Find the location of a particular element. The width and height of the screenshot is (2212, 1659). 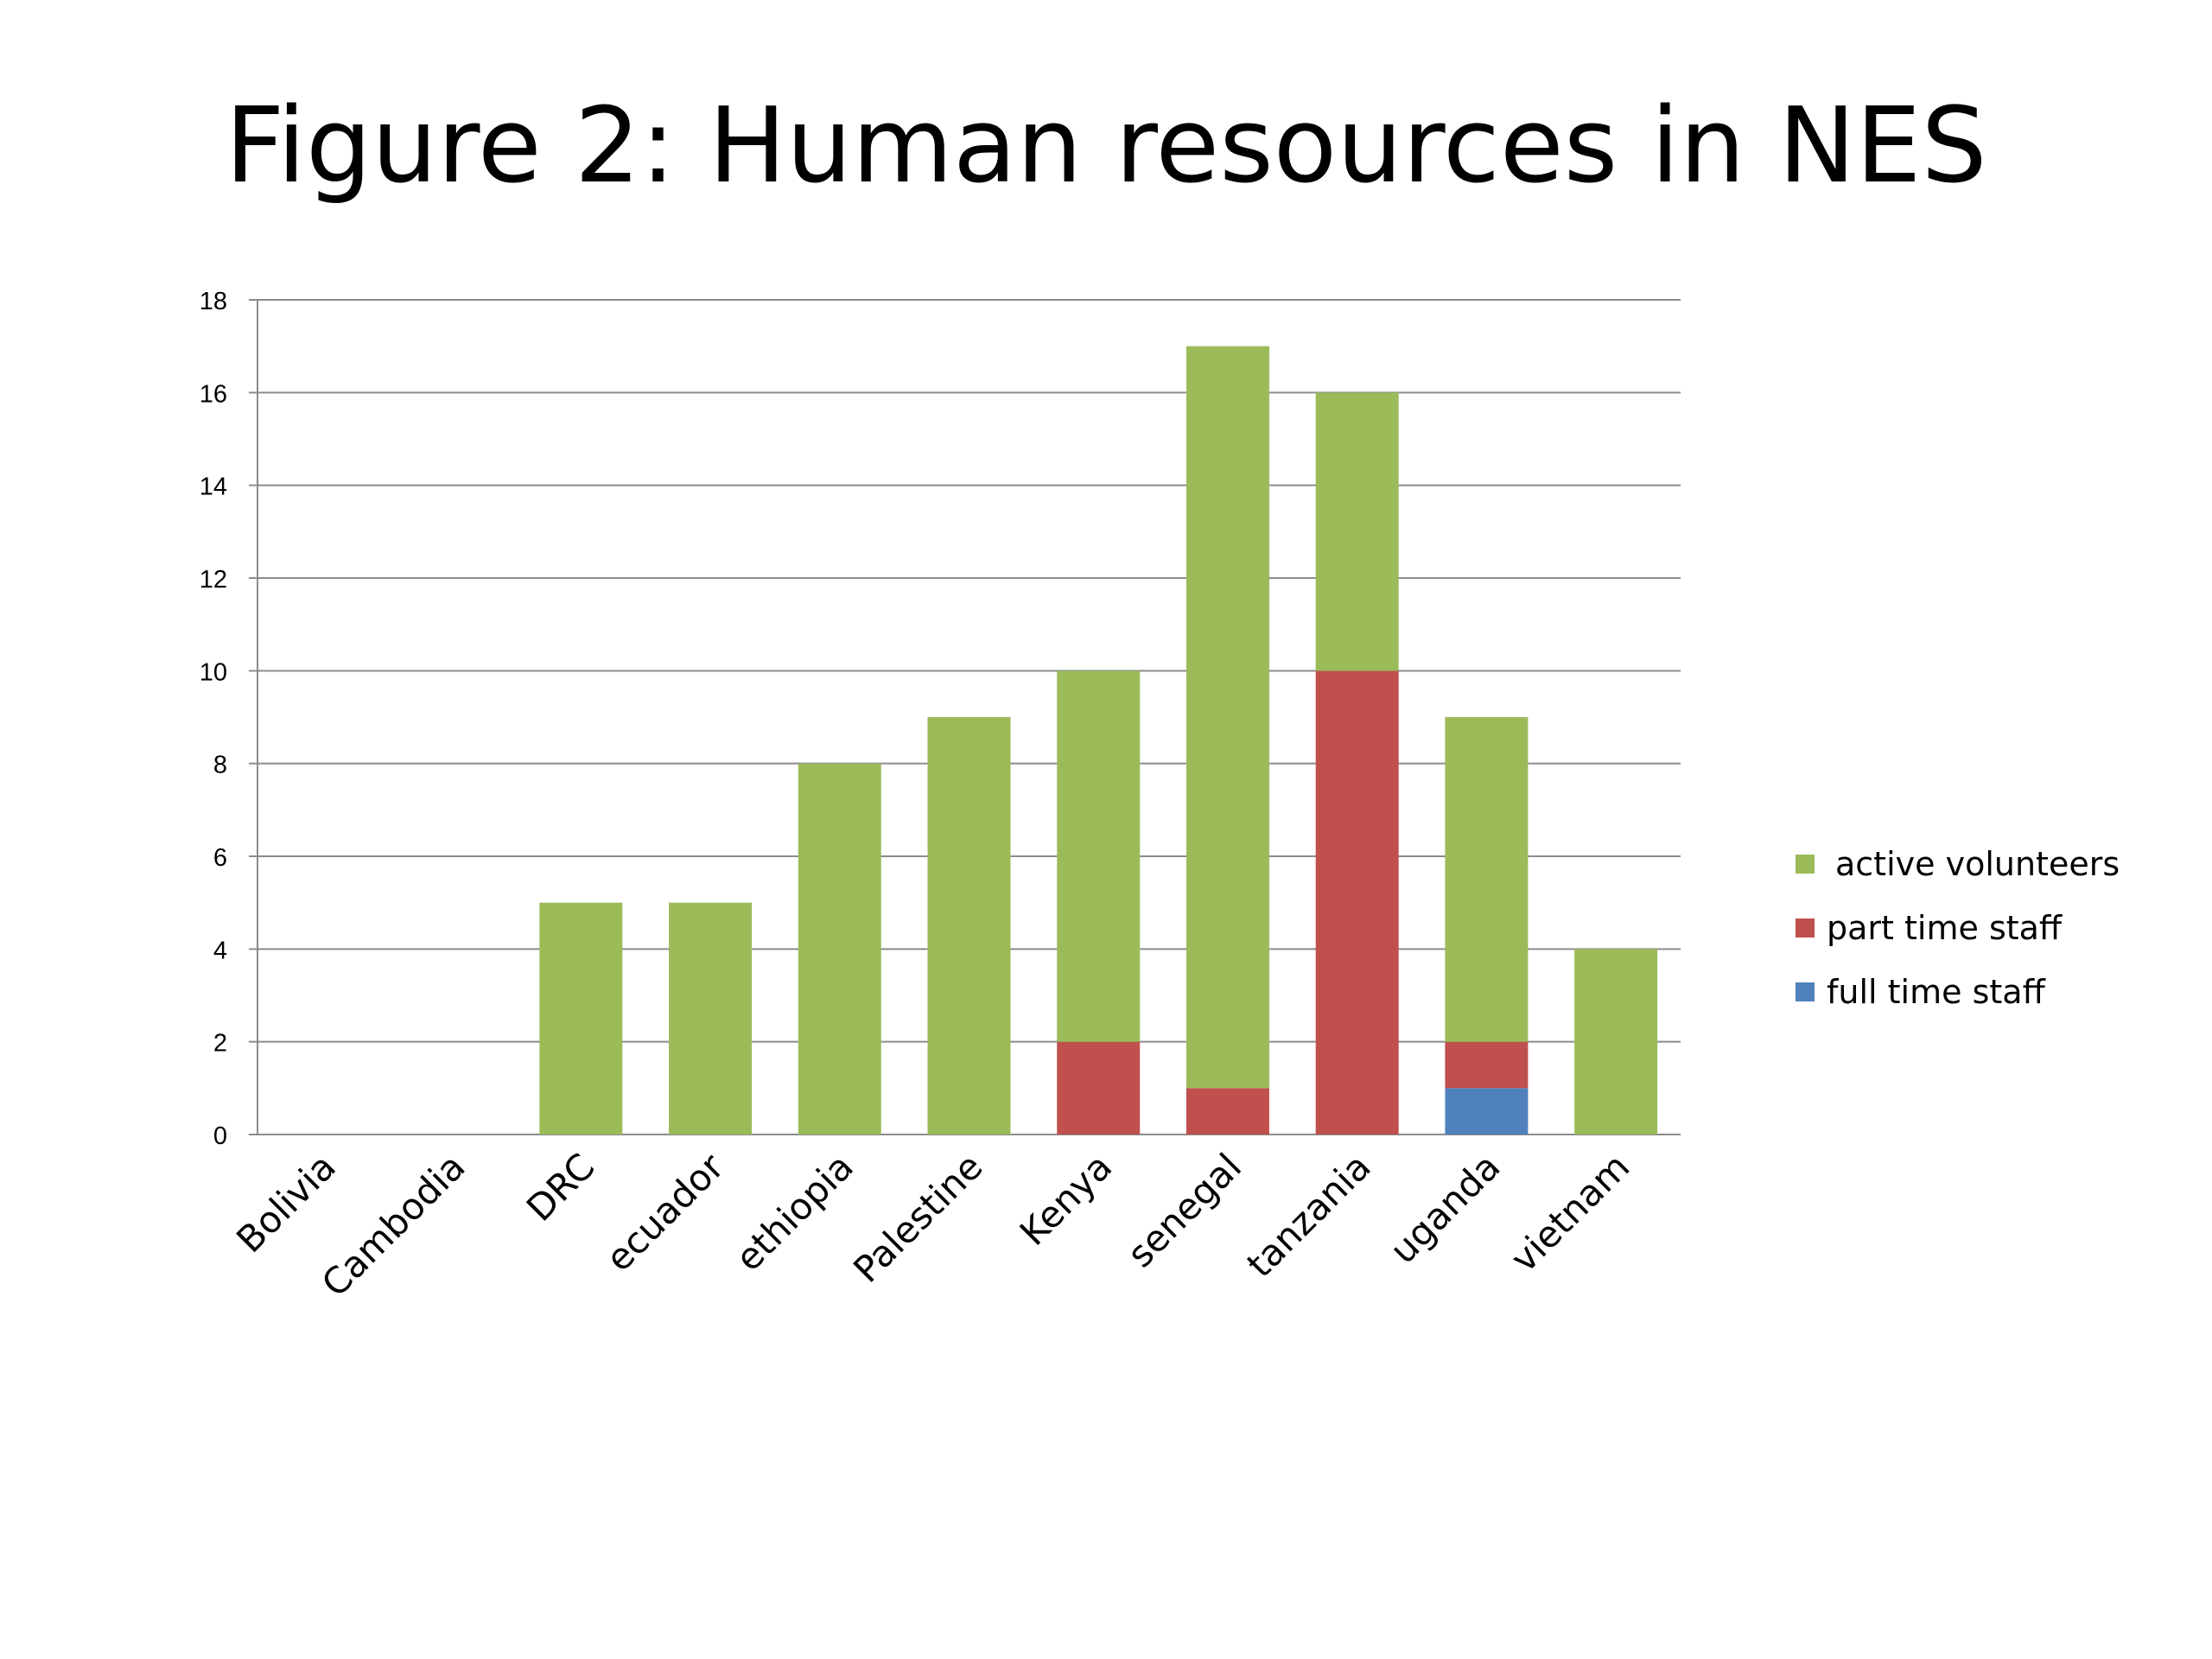

y-tick-label: 16 is located at coordinates (213, 394).